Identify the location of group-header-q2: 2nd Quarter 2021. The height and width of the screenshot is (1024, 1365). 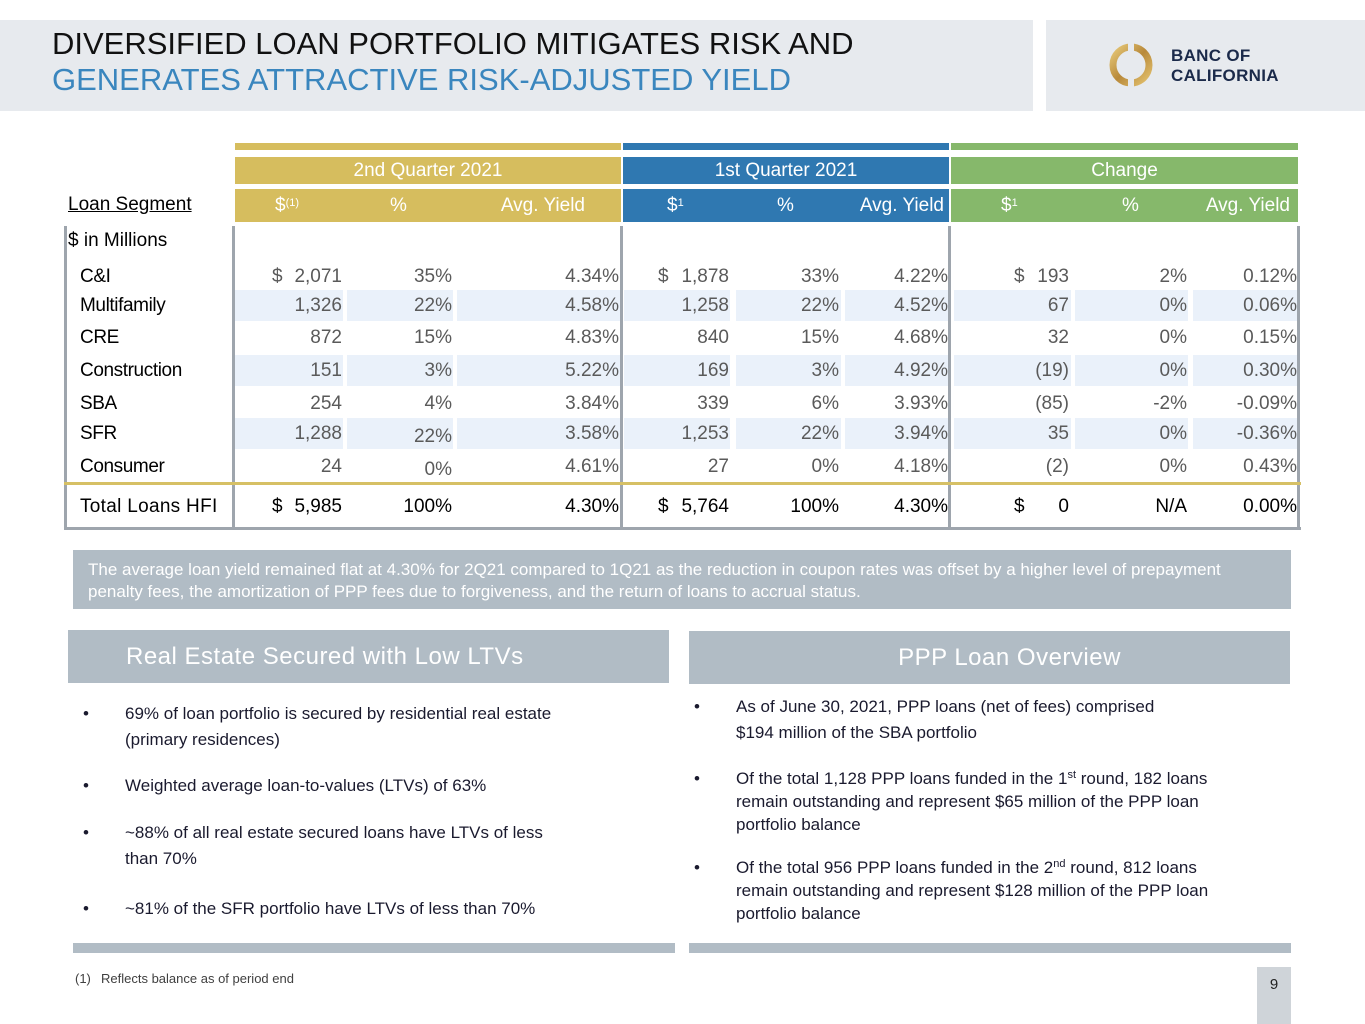
(428, 170).